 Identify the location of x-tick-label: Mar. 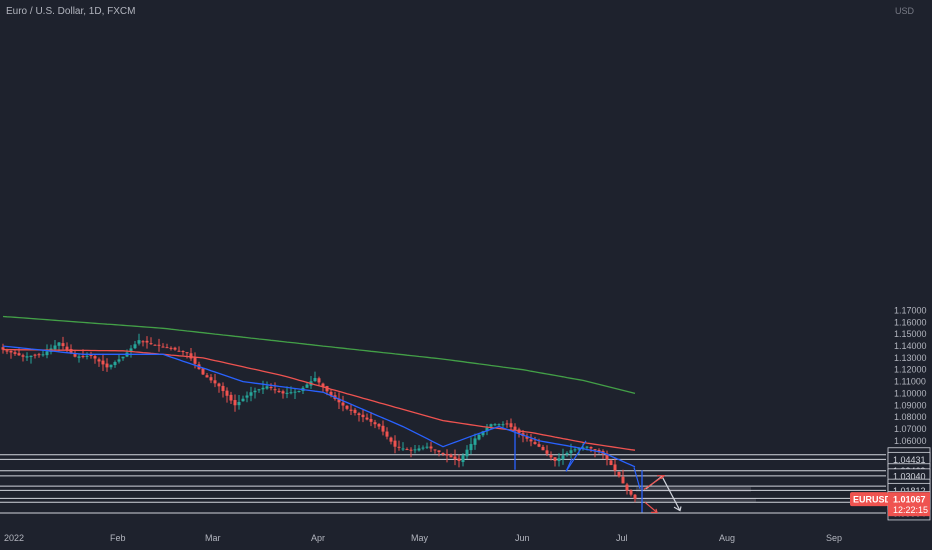
(213, 538).